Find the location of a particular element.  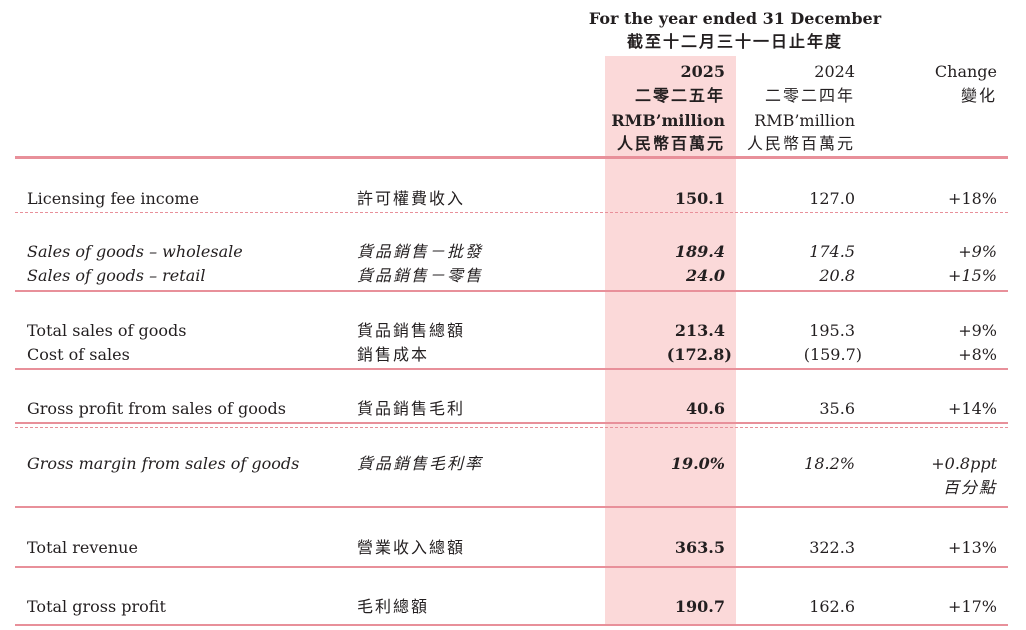

row-total-revenue-zh: 營業收入總額 is located at coordinates (411, 547).